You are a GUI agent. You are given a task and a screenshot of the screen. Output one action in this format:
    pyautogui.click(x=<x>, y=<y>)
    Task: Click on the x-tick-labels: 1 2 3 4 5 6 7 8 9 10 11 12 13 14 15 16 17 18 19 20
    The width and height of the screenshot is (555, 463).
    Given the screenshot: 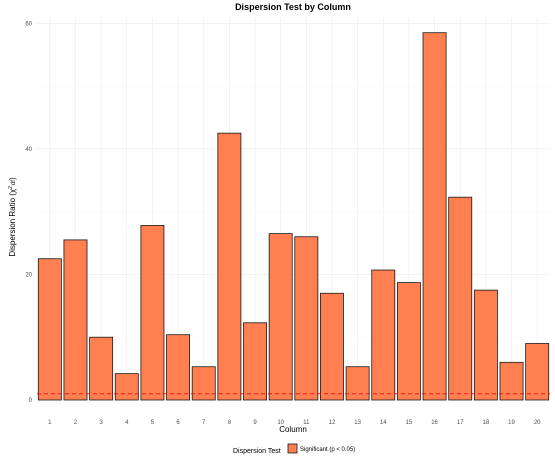 What is the action you would take?
    pyautogui.click(x=294, y=423)
    